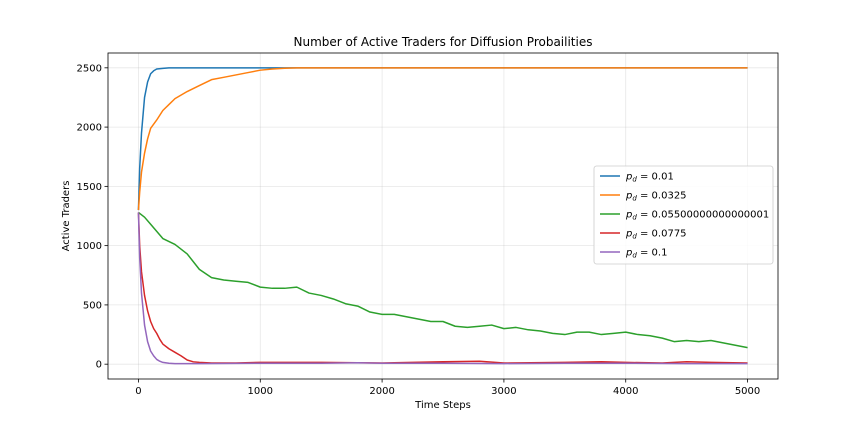  I want to click on x-axis-title: Time Steps, so click(442, 405).